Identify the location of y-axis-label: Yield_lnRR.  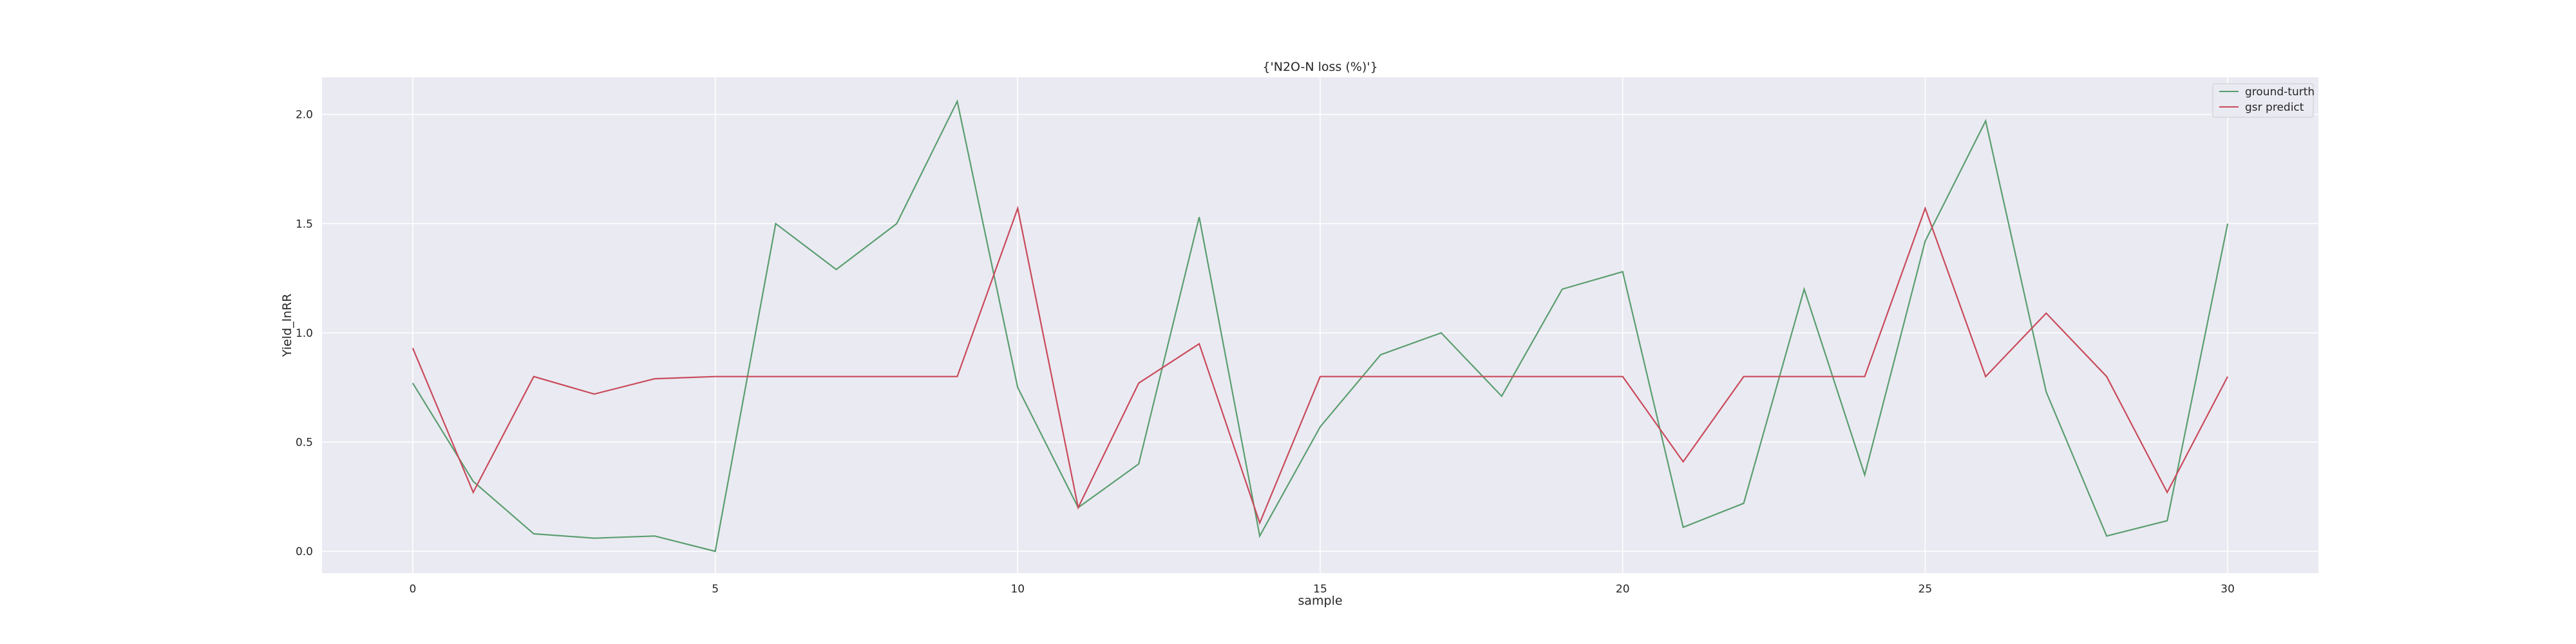
(287, 326).